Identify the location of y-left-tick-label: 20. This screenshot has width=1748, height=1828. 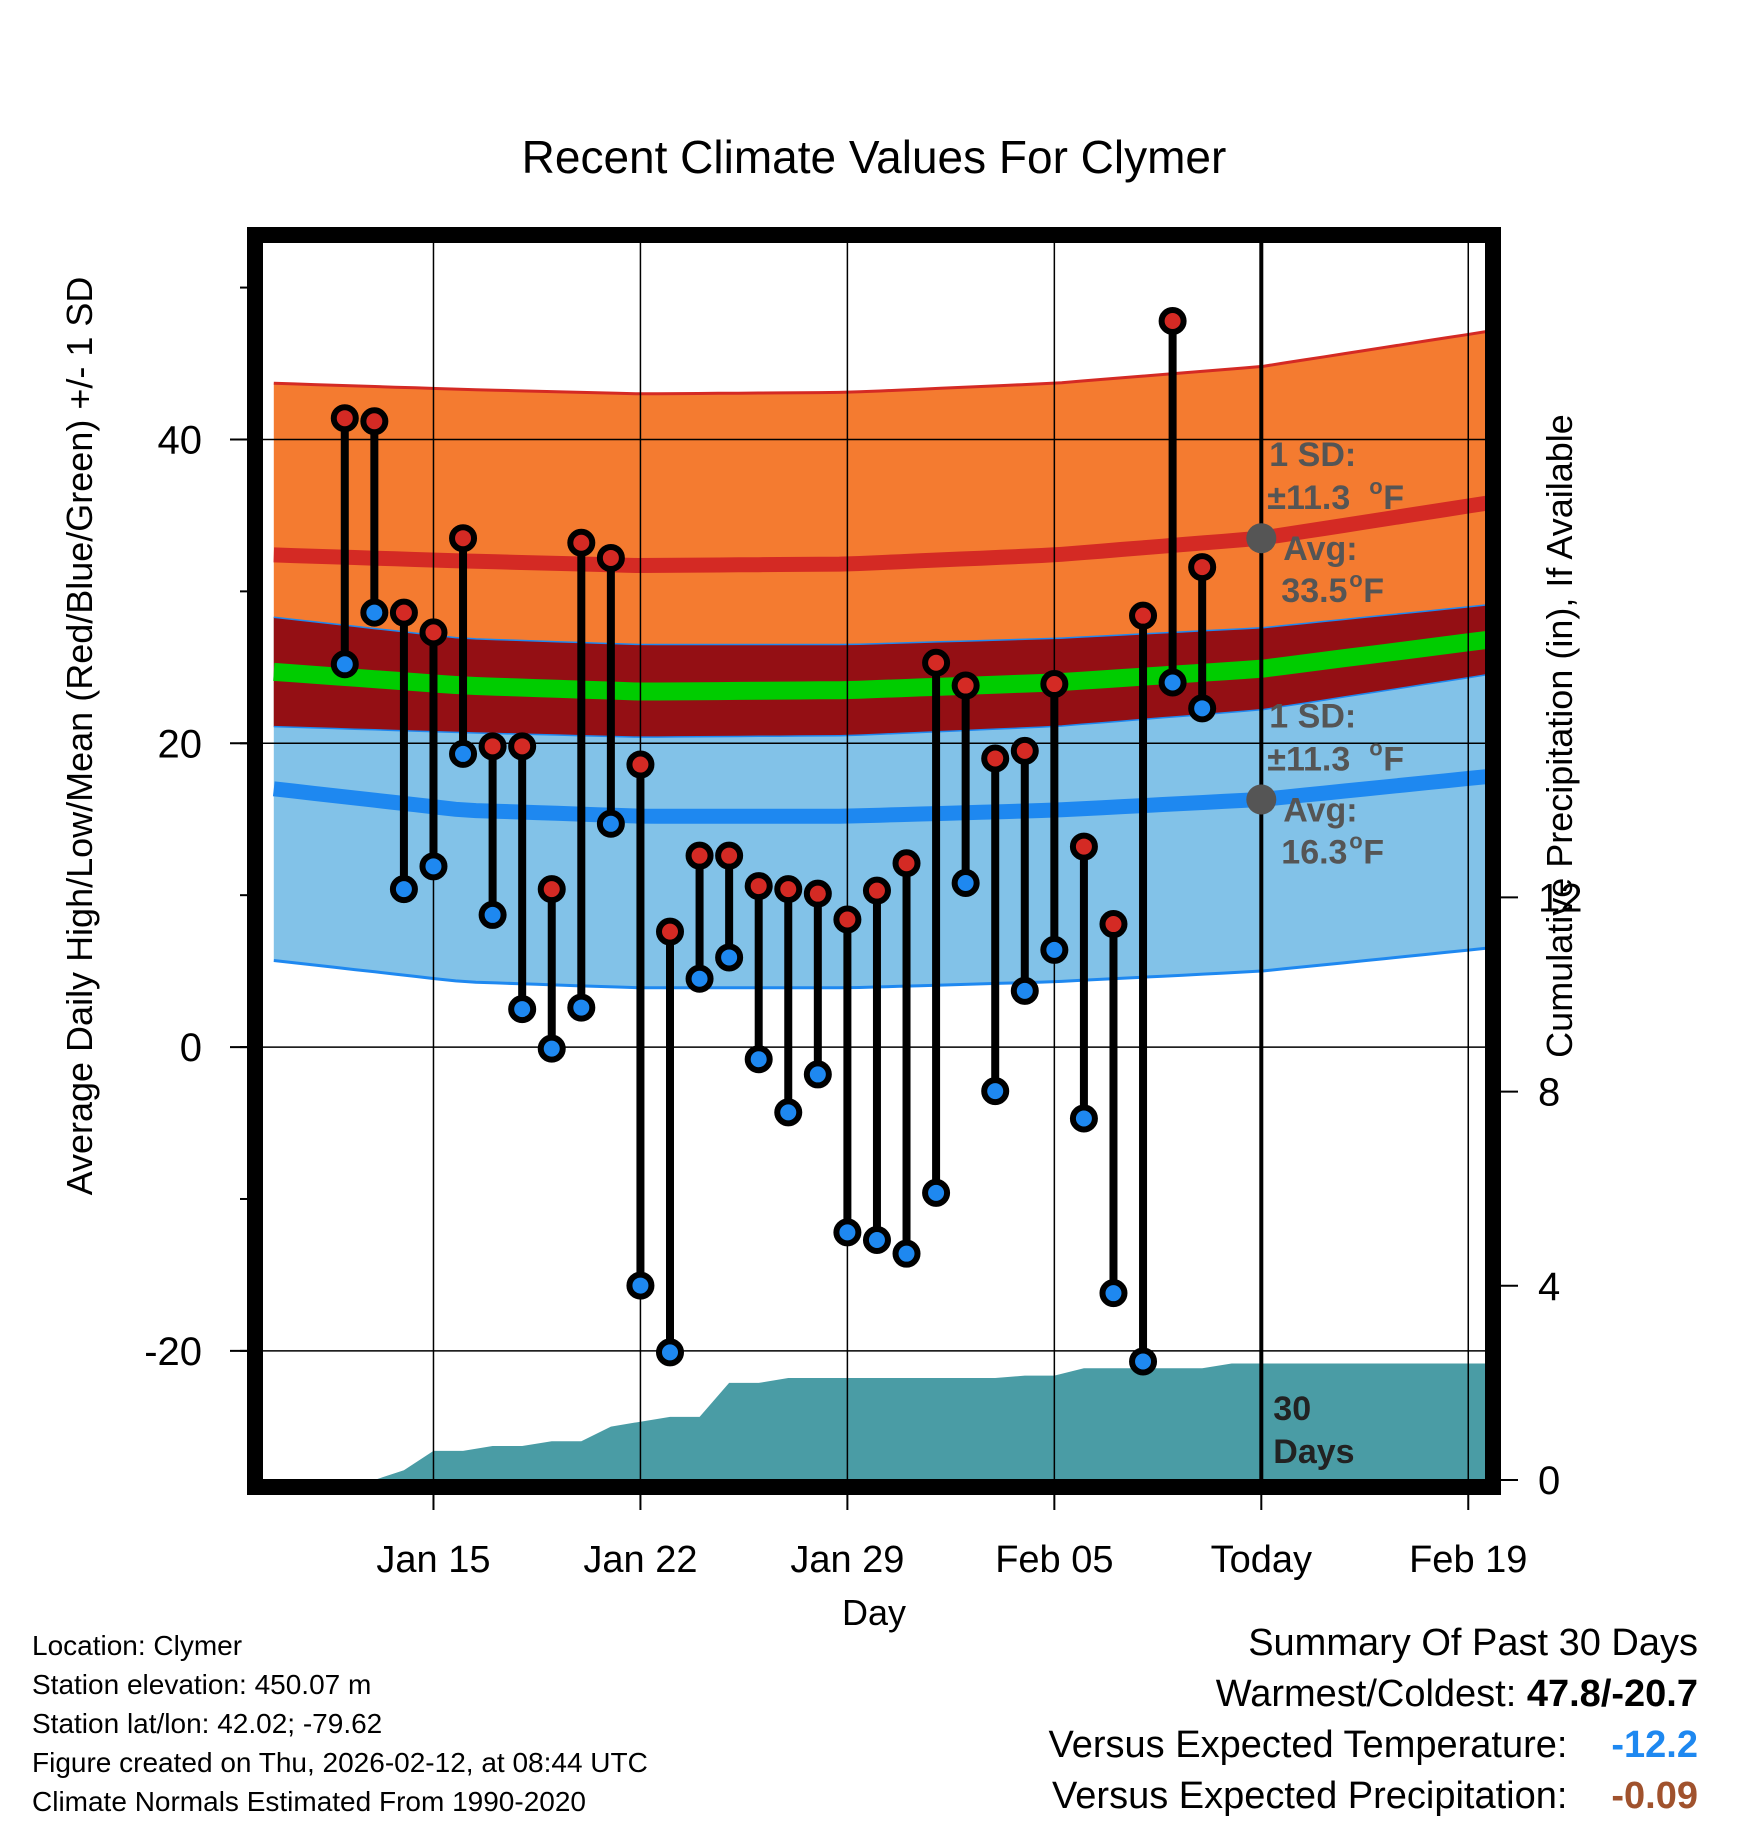
(180, 744).